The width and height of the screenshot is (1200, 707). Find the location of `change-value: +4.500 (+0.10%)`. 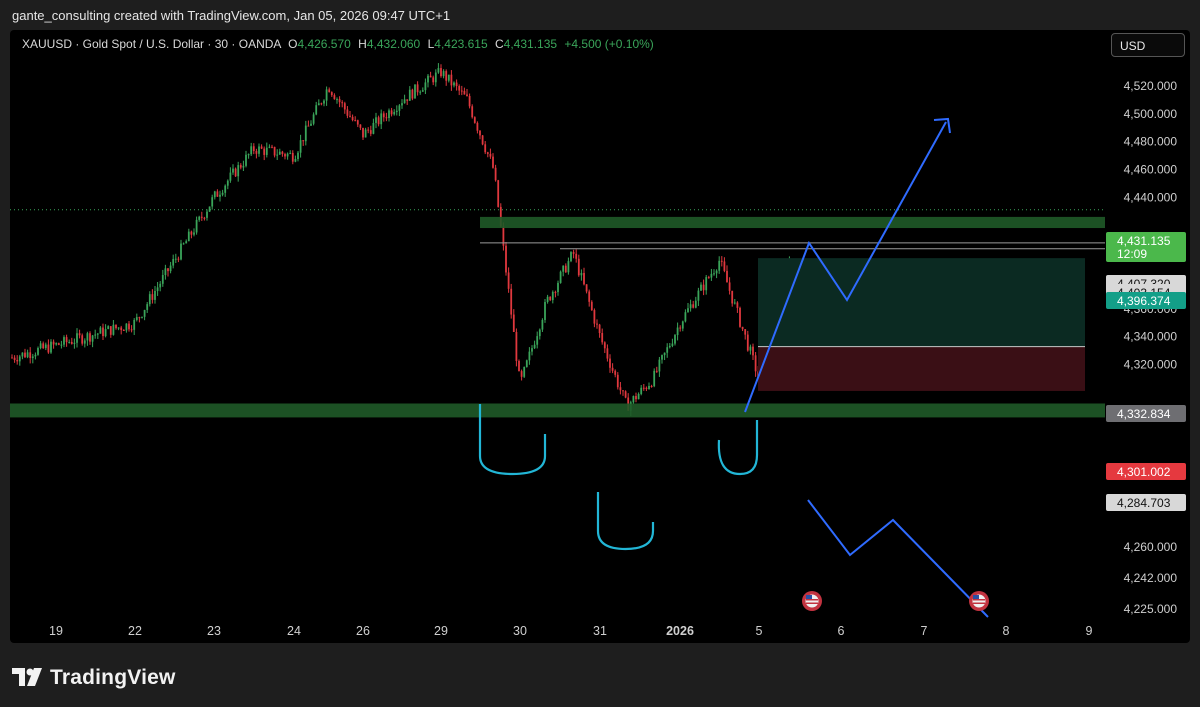

change-value: +4.500 (+0.10%) is located at coordinates (609, 44).